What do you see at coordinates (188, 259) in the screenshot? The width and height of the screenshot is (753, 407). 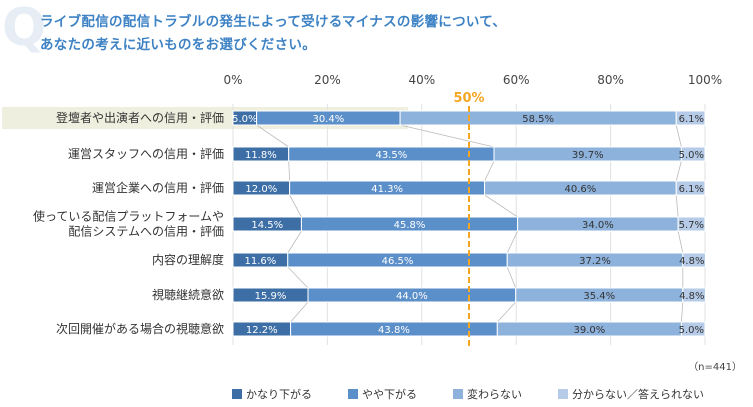 I see `category-label: 内容の理解度` at bounding box center [188, 259].